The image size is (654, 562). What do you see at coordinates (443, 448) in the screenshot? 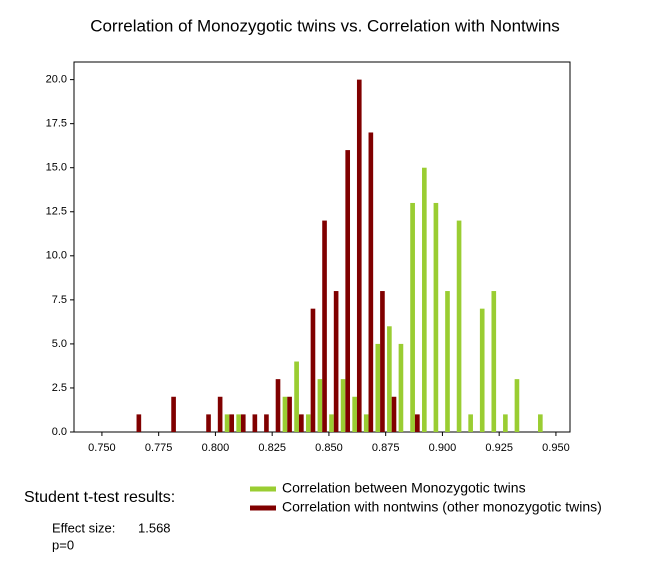
I see `x-tick-label: 0.900` at bounding box center [443, 448].